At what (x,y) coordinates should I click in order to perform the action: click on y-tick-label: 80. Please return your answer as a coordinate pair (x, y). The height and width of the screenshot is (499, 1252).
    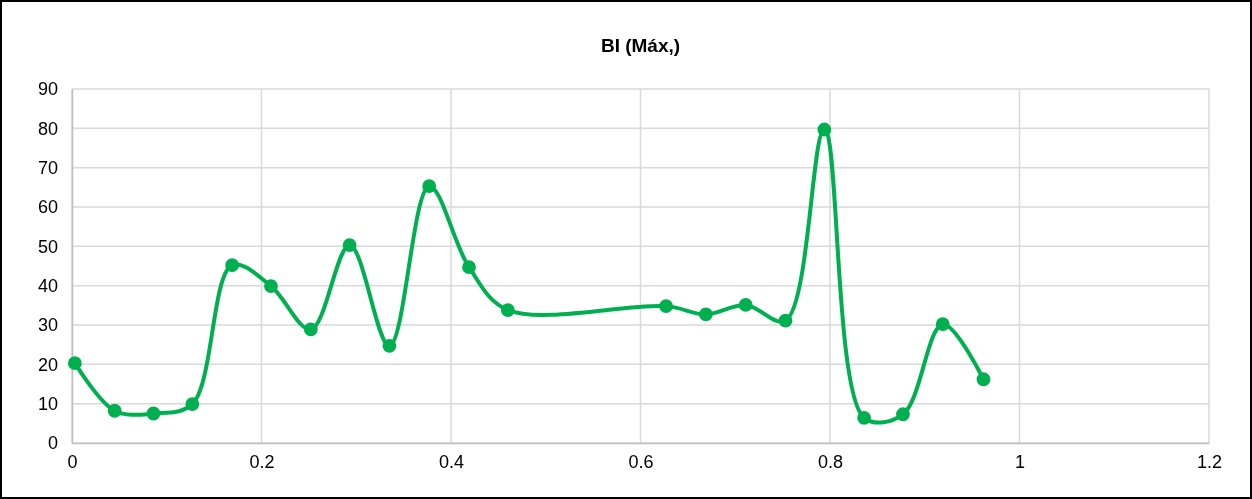
    Looking at the image, I should click on (47, 128).